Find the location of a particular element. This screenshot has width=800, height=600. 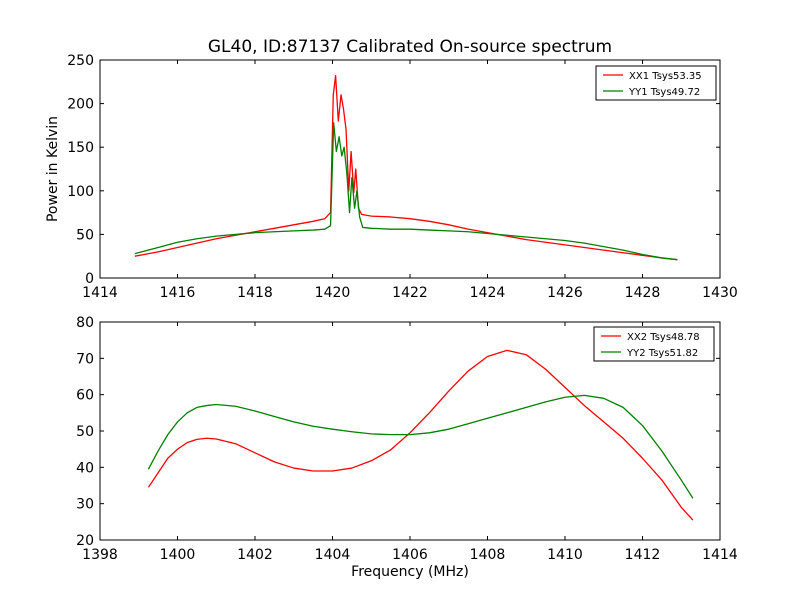

bottom-y-tick-label: 20 is located at coordinates (85, 541).